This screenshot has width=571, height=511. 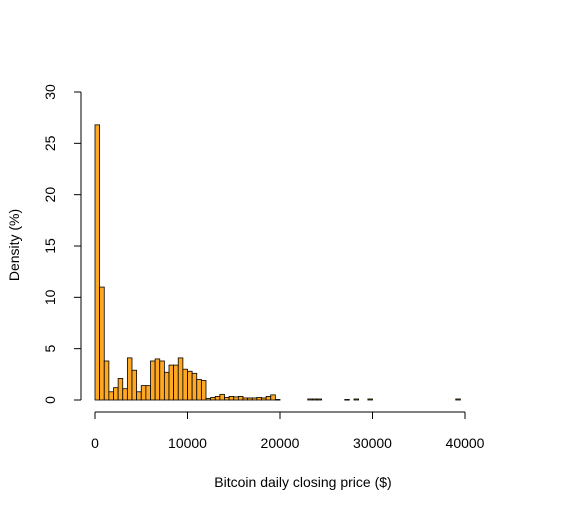 I want to click on y-axis: 0 5 10 15 20 25 30, so click(x=62, y=244).